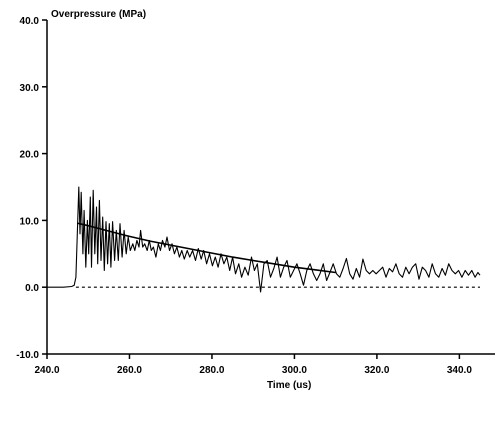 Image resolution: width=495 pixels, height=424 pixels. What do you see at coordinates (30, 155) in the screenshot?
I see `y-tick-label: 20.0` at bounding box center [30, 155].